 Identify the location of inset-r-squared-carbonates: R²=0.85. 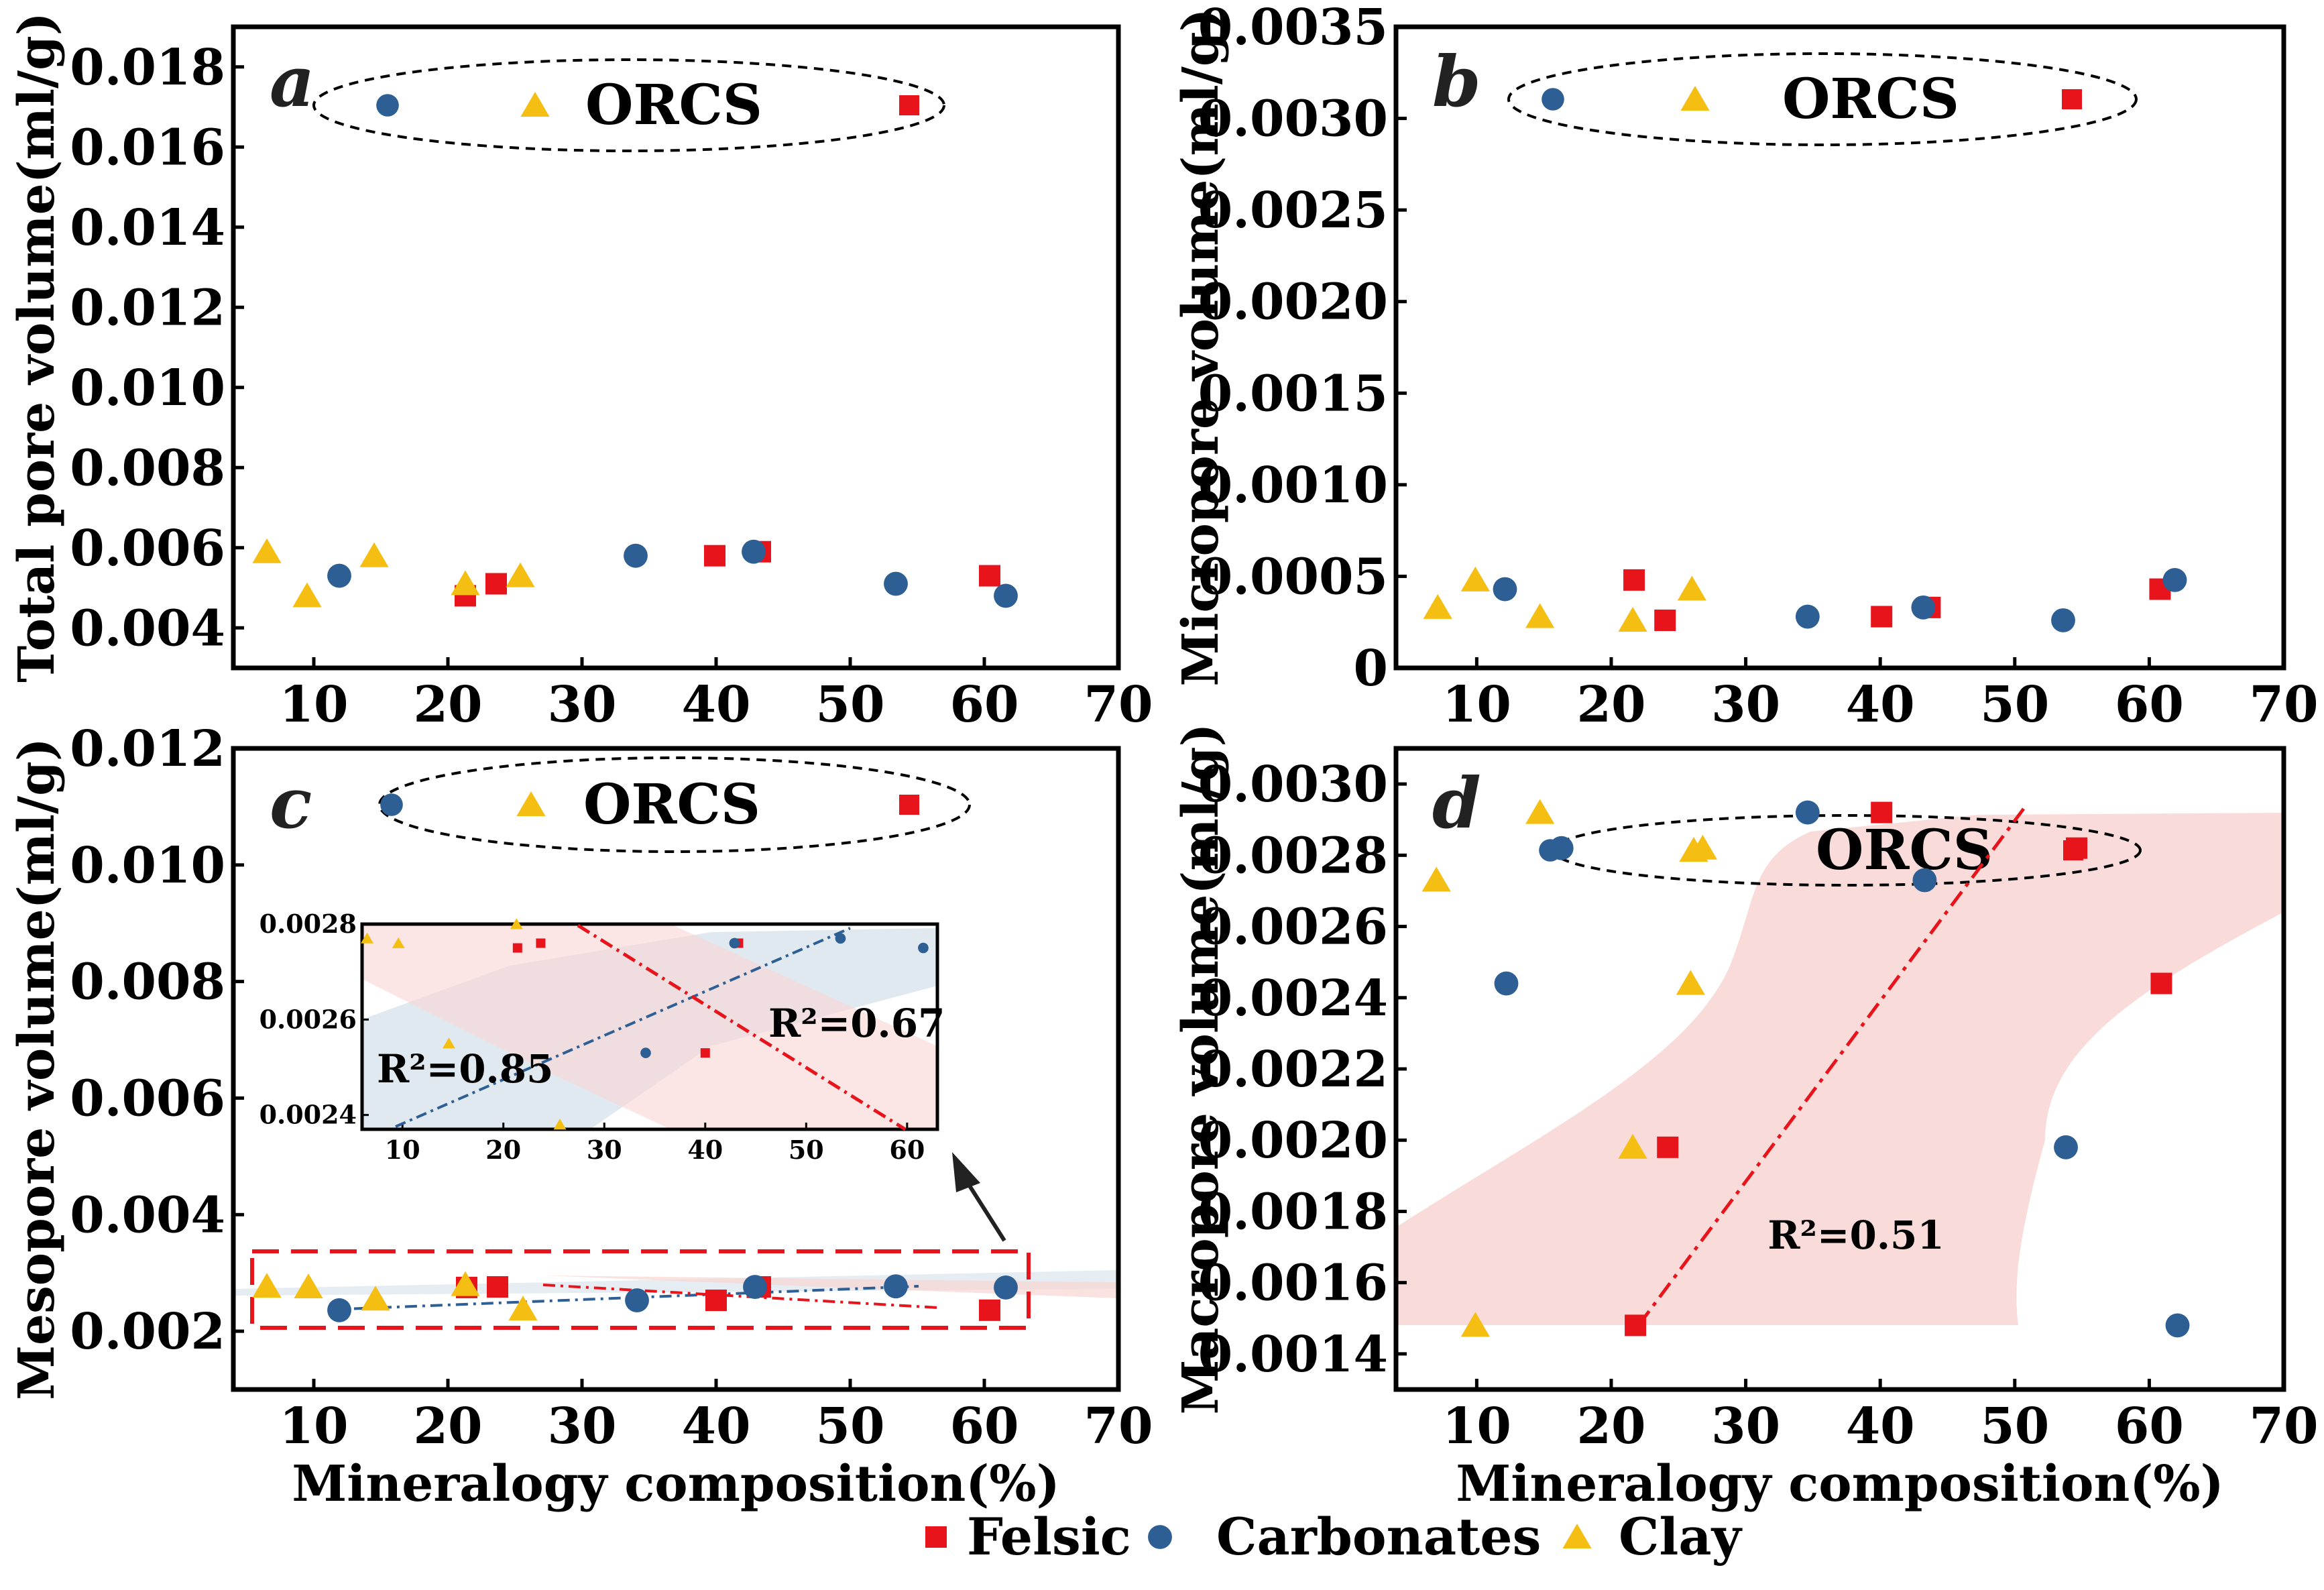
(465, 1069).